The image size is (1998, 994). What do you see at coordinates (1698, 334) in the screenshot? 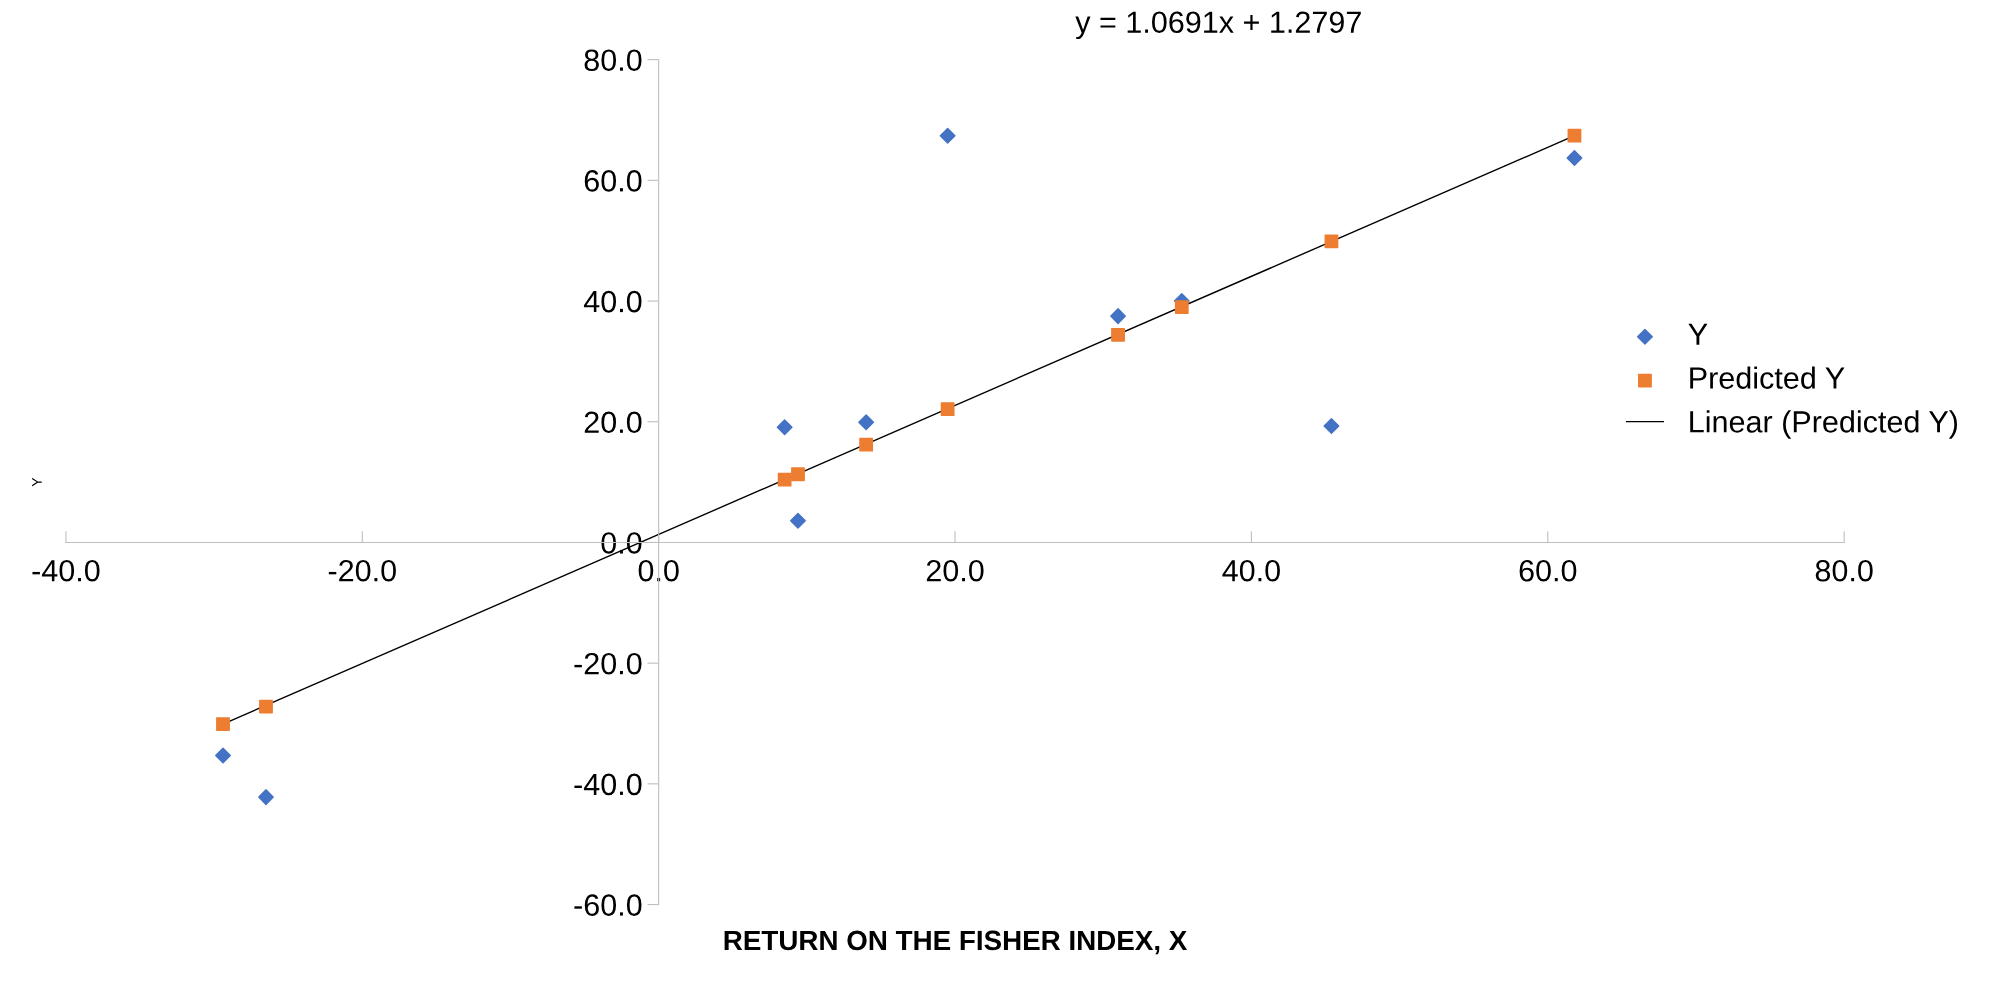
I see `legend-label: Y` at bounding box center [1698, 334].